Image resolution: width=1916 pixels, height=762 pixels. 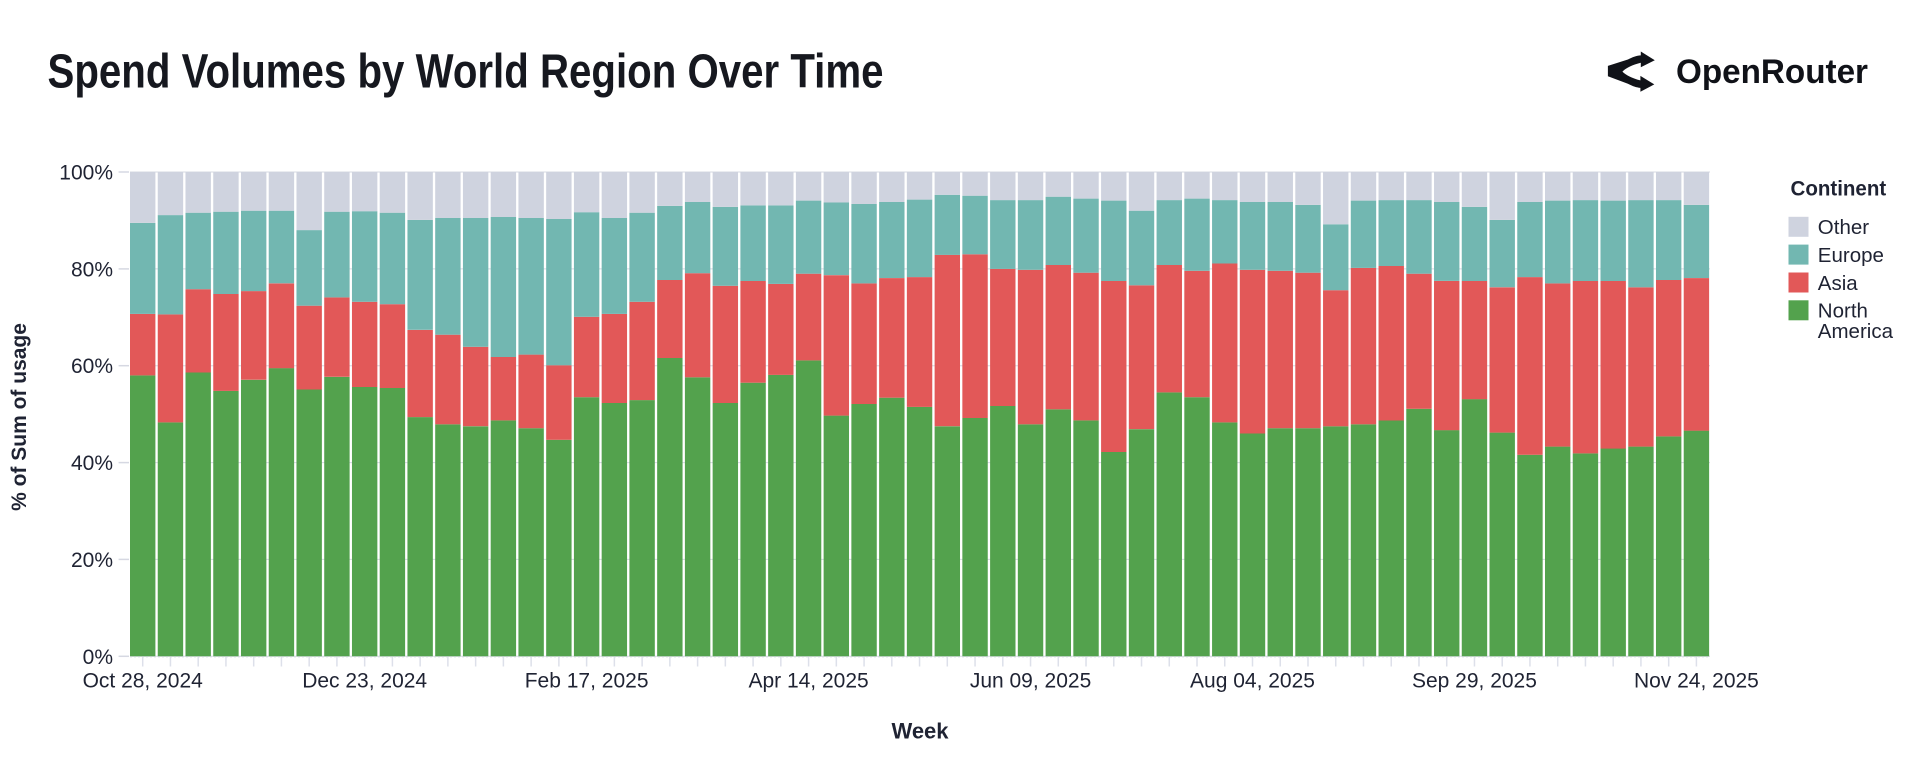 What do you see at coordinates (92, 560) in the screenshot?
I see `svg-text: 20%` at bounding box center [92, 560].